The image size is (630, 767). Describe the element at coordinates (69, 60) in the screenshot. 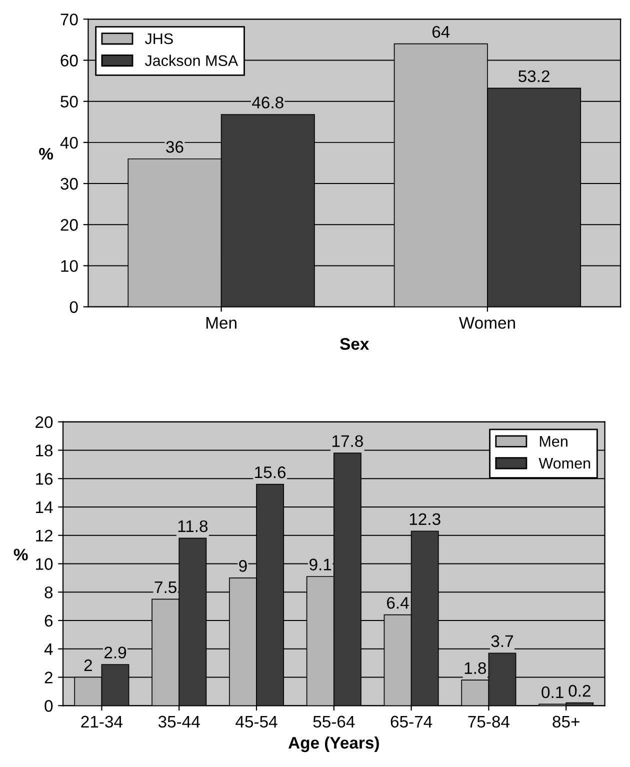

I see `y-tick-label: 60` at that location.